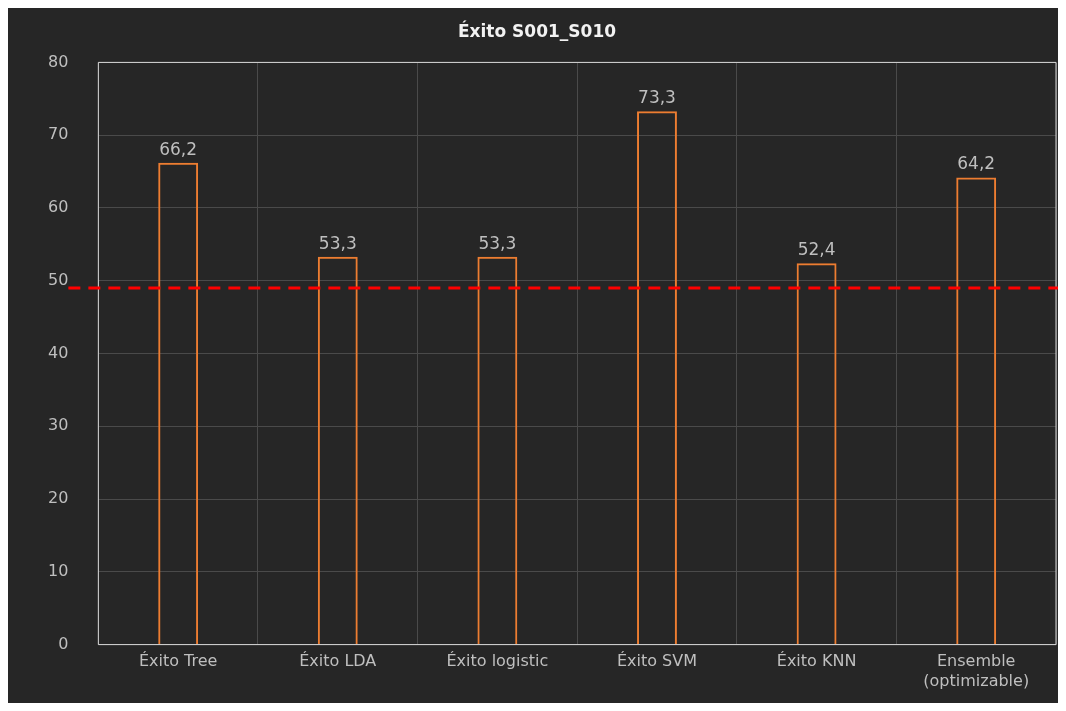 The height and width of the screenshot is (711, 1066). What do you see at coordinates (58, 498) in the screenshot?
I see `y-tick-label: 20` at bounding box center [58, 498].